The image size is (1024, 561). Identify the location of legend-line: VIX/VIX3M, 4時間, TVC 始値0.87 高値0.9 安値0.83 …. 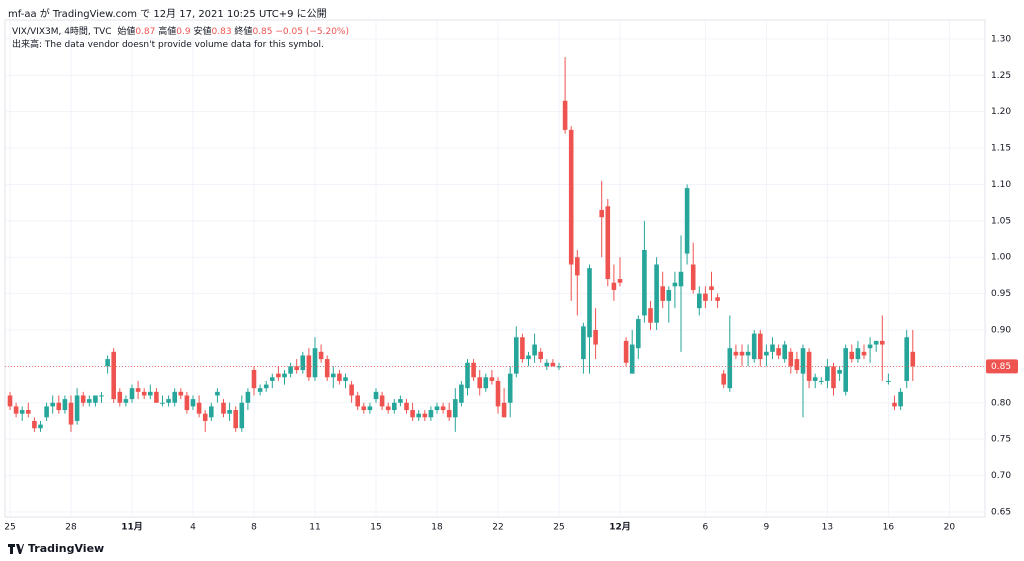
(180, 32).